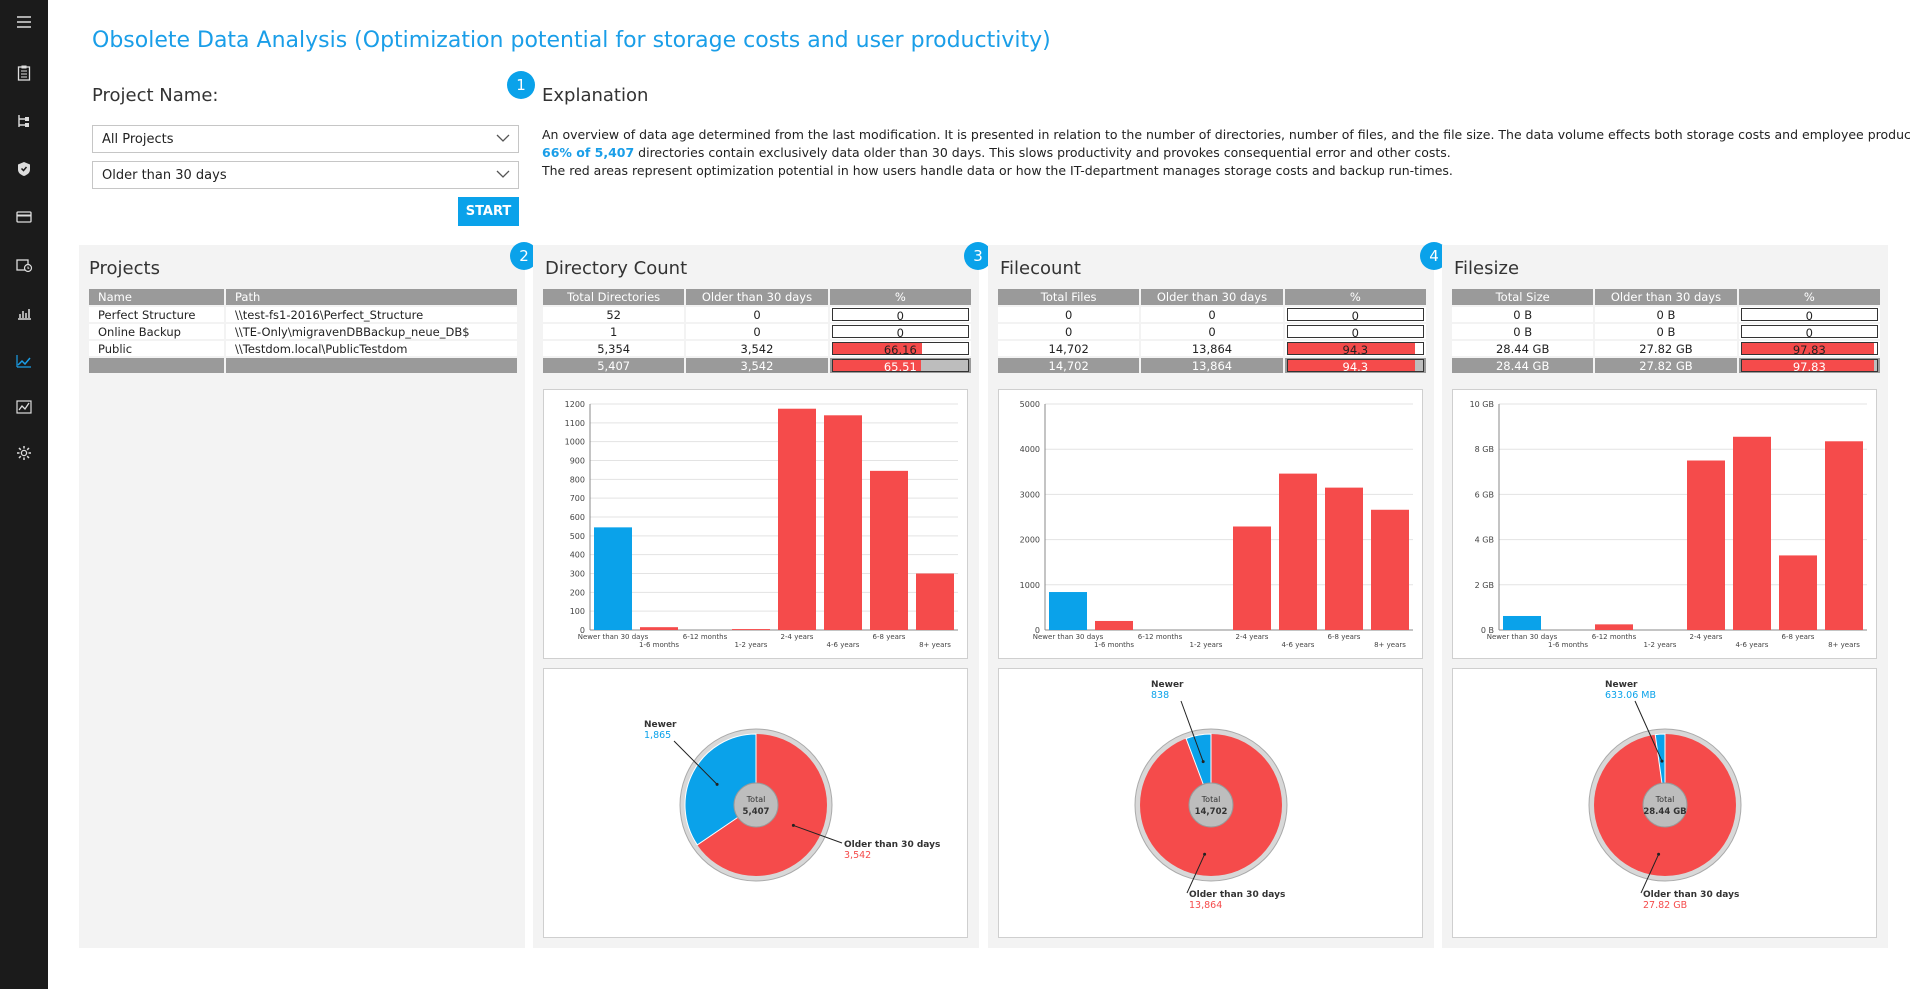  Describe the element at coordinates (1665, 805) in the screenshot. I see `pie-center` at that location.